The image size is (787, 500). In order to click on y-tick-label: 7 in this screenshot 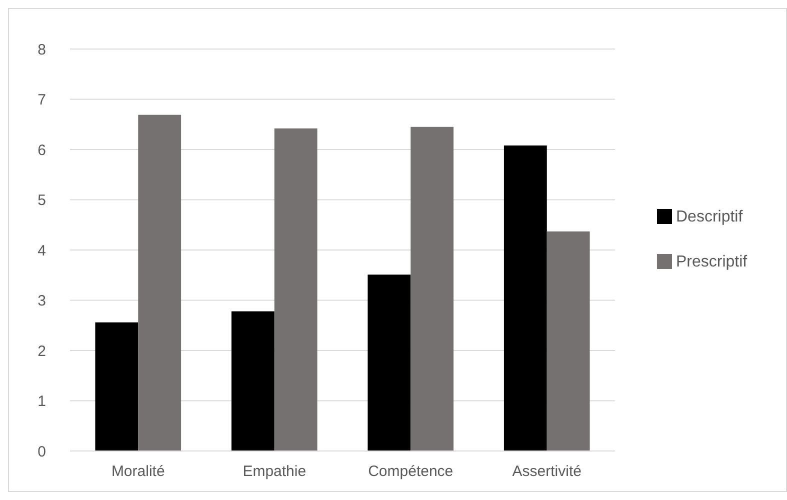, I will do `click(42, 100)`.